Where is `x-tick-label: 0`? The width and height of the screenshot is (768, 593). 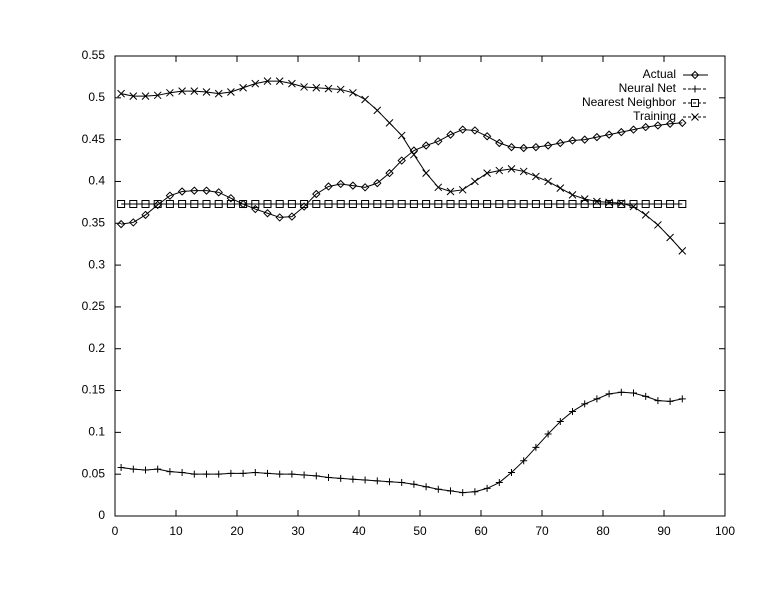 x-tick-label: 0 is located at coordinates (115, 531).